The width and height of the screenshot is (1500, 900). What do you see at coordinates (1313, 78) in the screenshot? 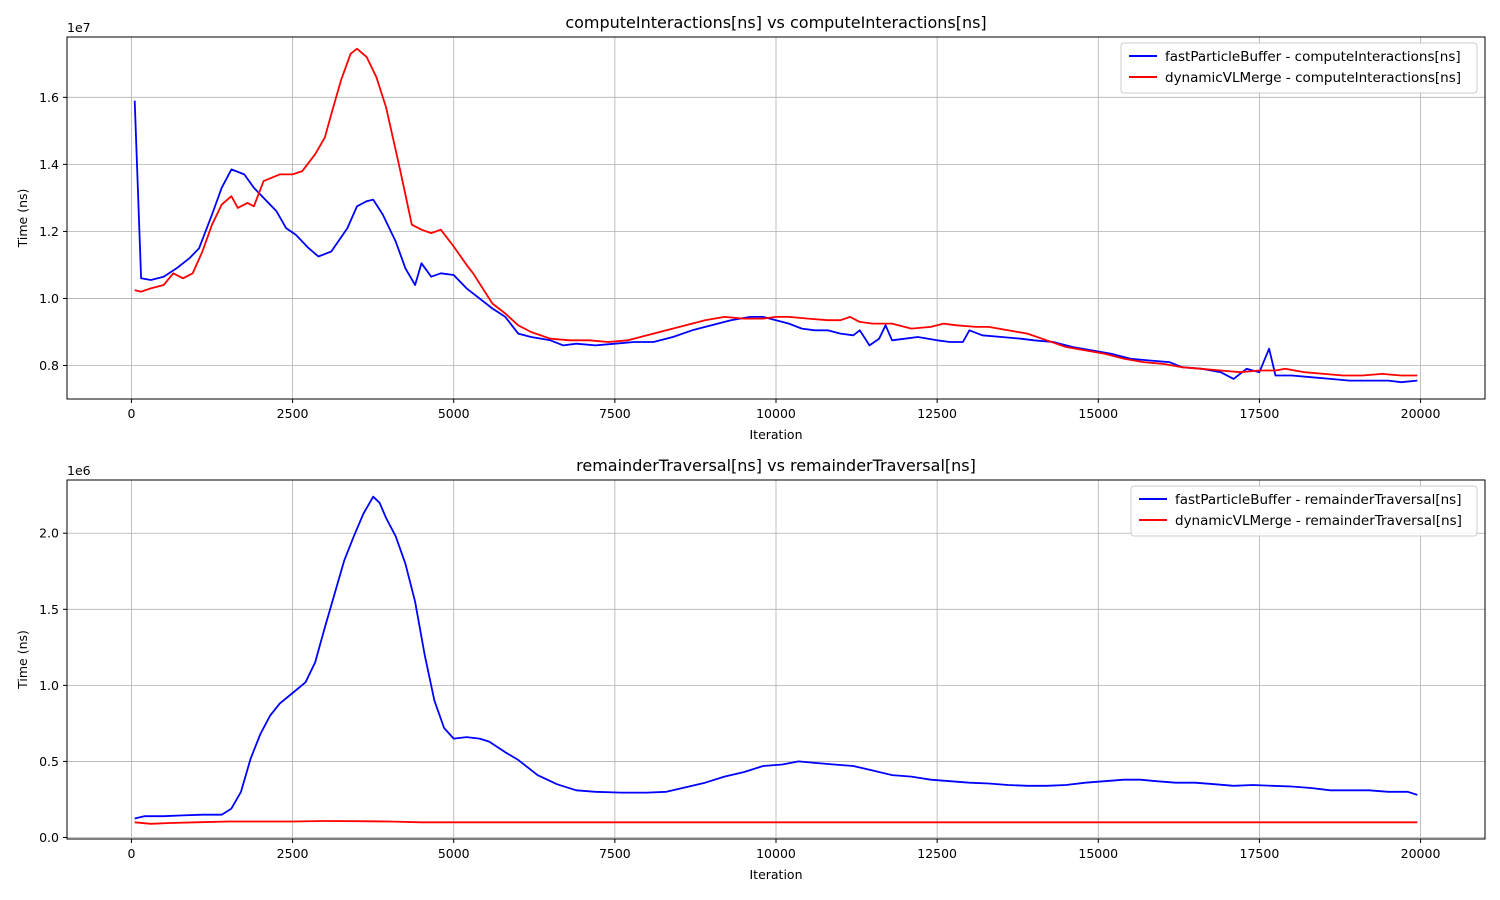
I see `legend-label-2: dynamicVLMerge - computeInteractions[ns]` at bounding box center [1313, 78].